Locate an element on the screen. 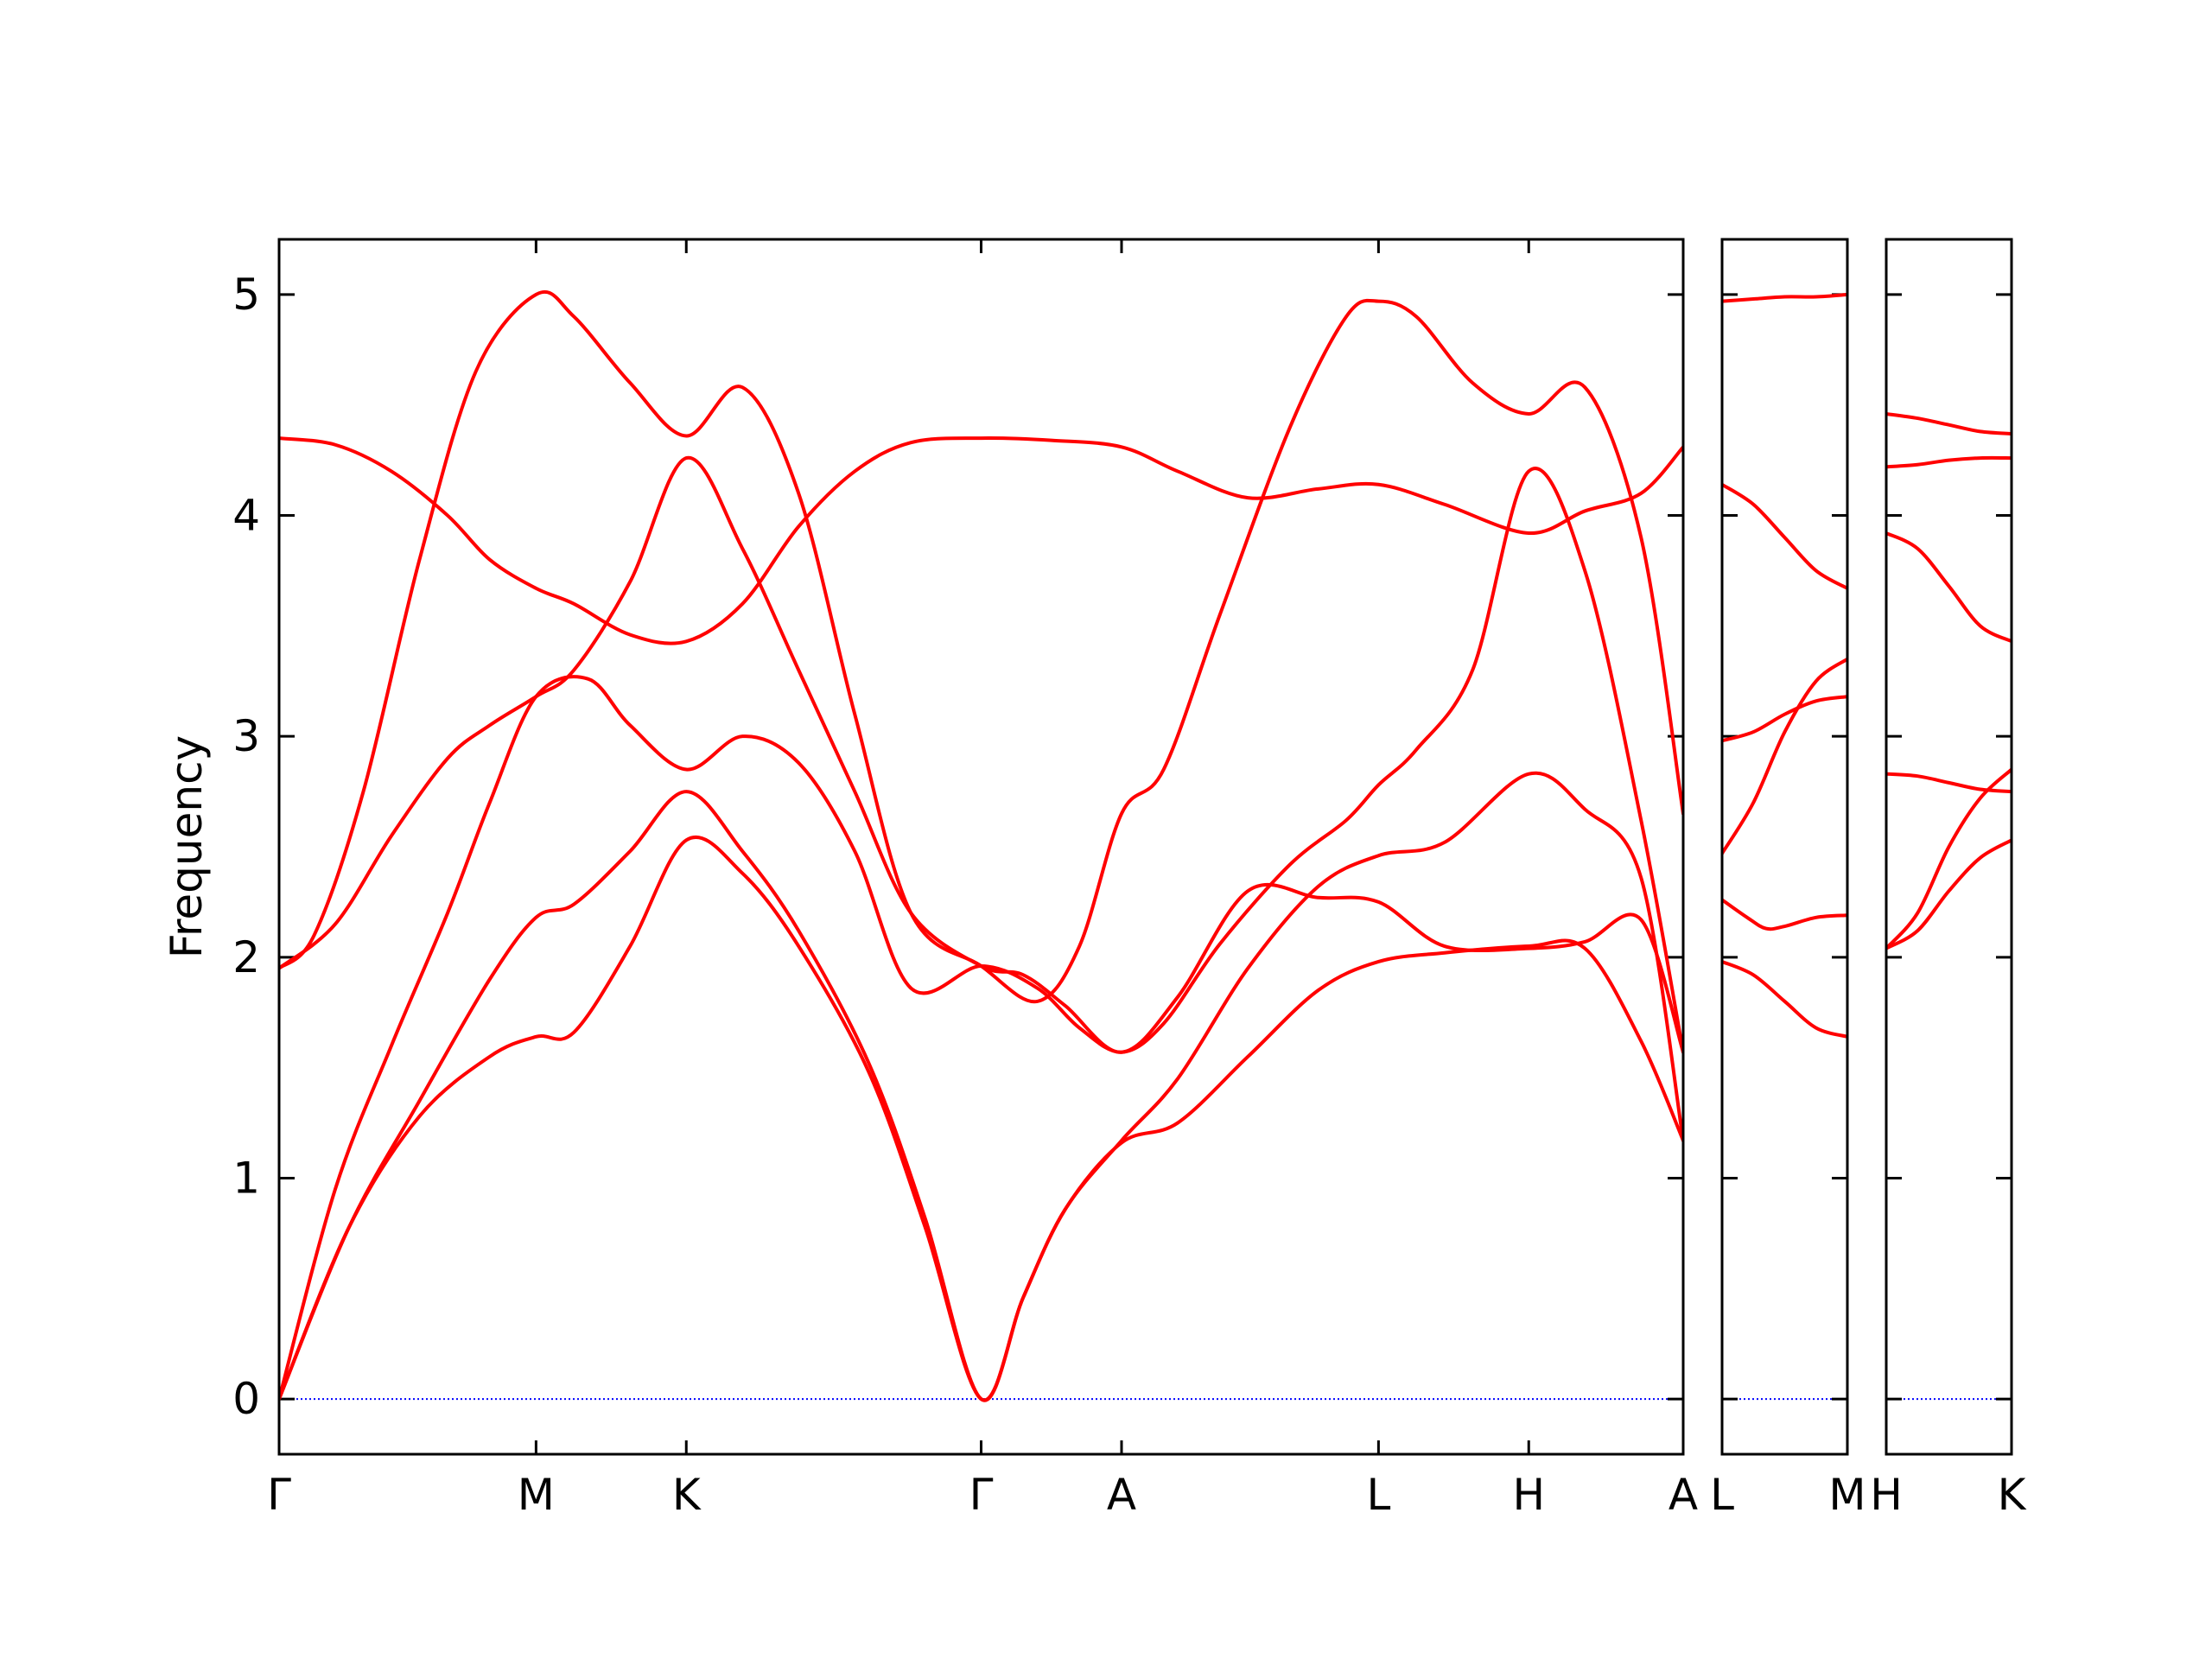 The image size is (2212, 1659). y-tick-label: 0 is located at coordinates (246, 1399).